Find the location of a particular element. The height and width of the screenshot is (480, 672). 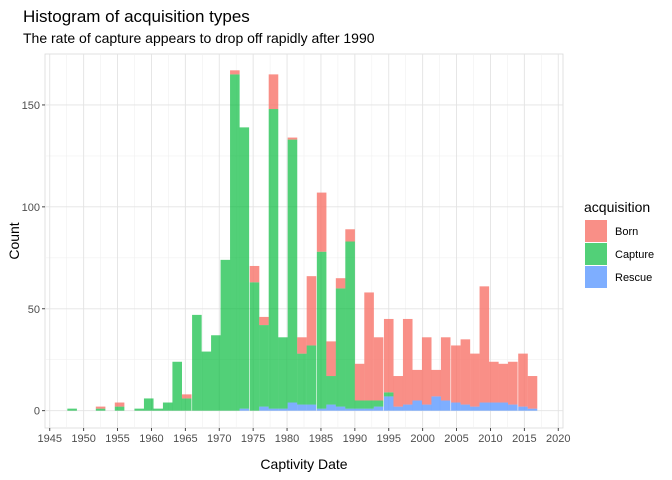

y-axis-title: Count is located at coordinates (14, 240).